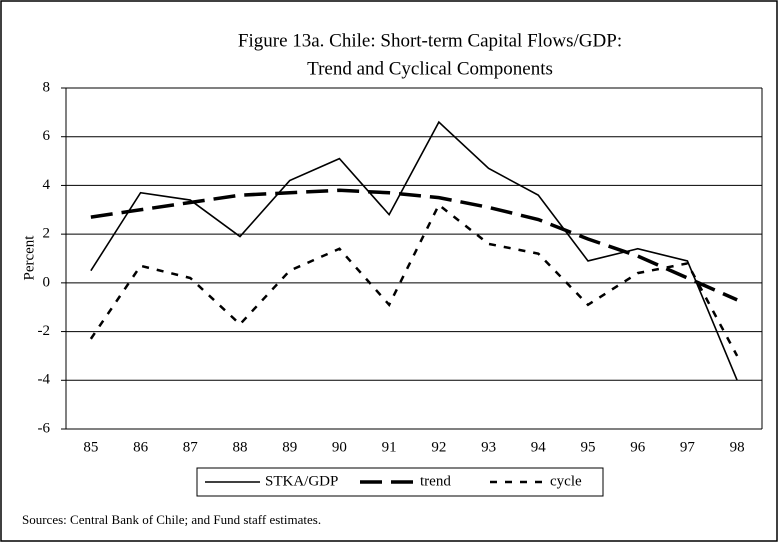 Image resolution: width=779 pixels, height=543 pixels. Describe the element at coordinates (44, 331) in the screenshot. I see `y-tick-label: -2` at that location.